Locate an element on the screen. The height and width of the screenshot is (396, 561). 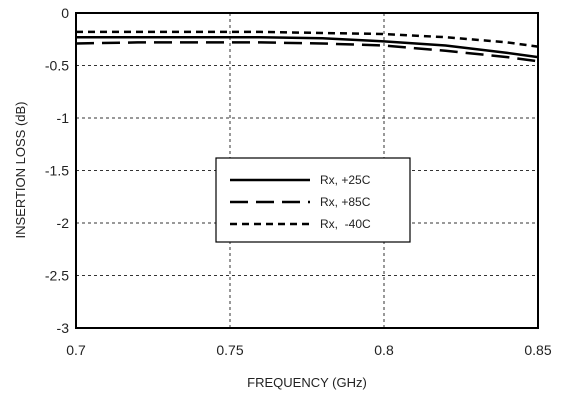
y-tick-label: -2 is located at coordinates (63, 223).